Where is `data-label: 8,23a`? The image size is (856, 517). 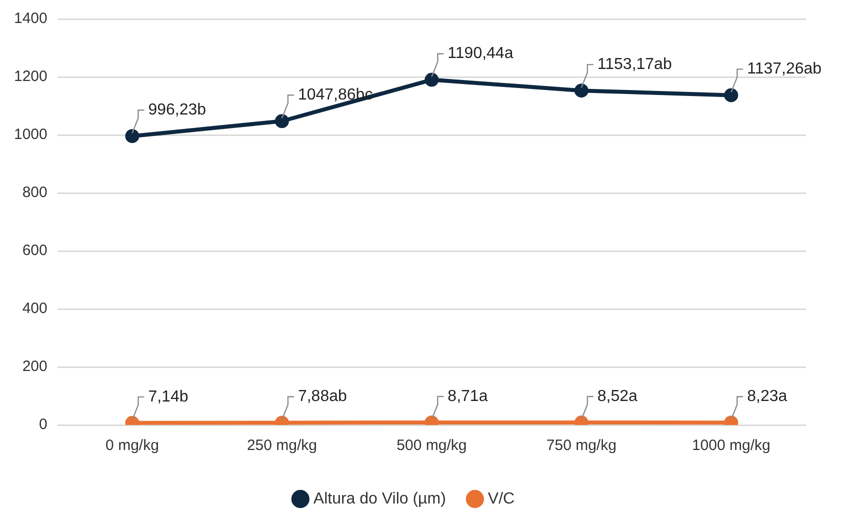 data-label: 8,23a is located at coordinates (767, 397).